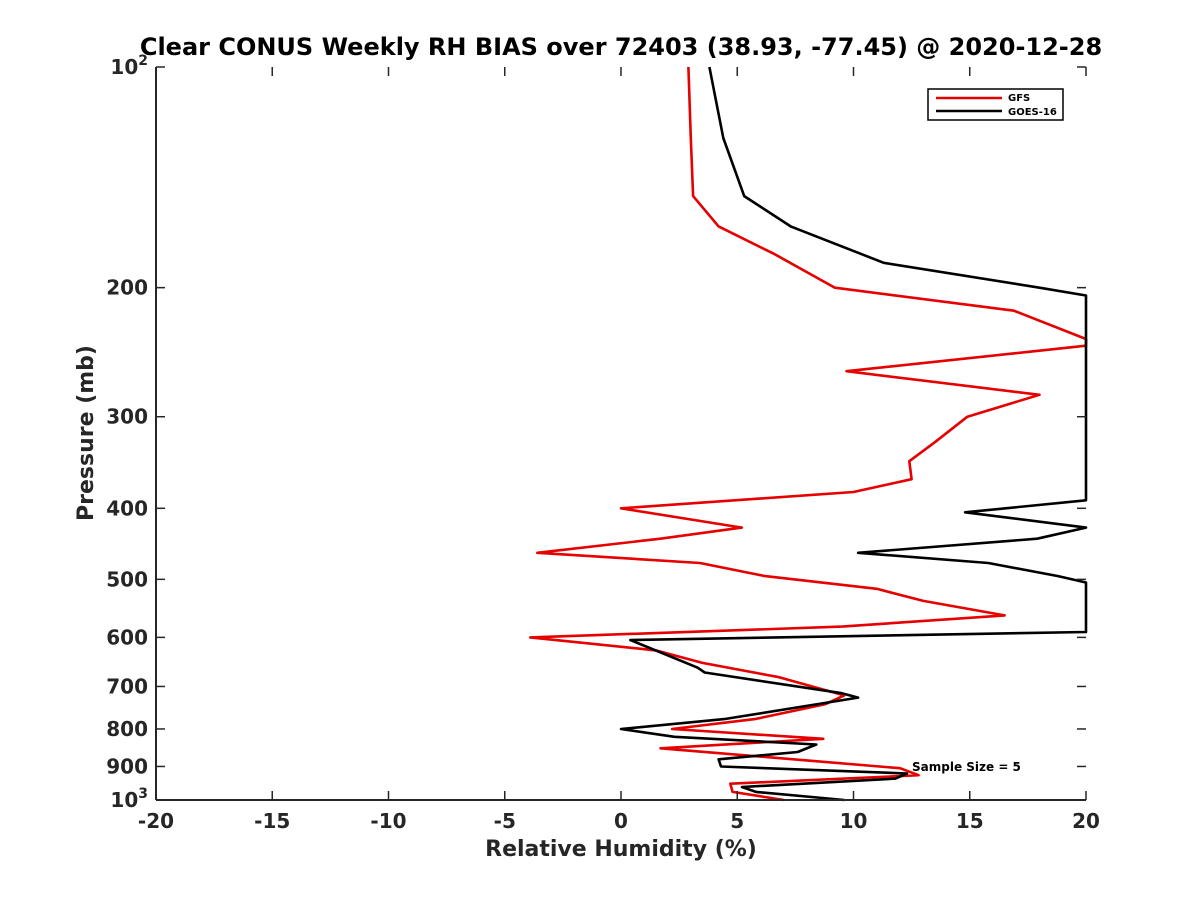 This screenshot has height=900, width=1200. Describe the element at coordinates (127, 686) in the screenshot. I see `y-tick-label: 700` at that location.